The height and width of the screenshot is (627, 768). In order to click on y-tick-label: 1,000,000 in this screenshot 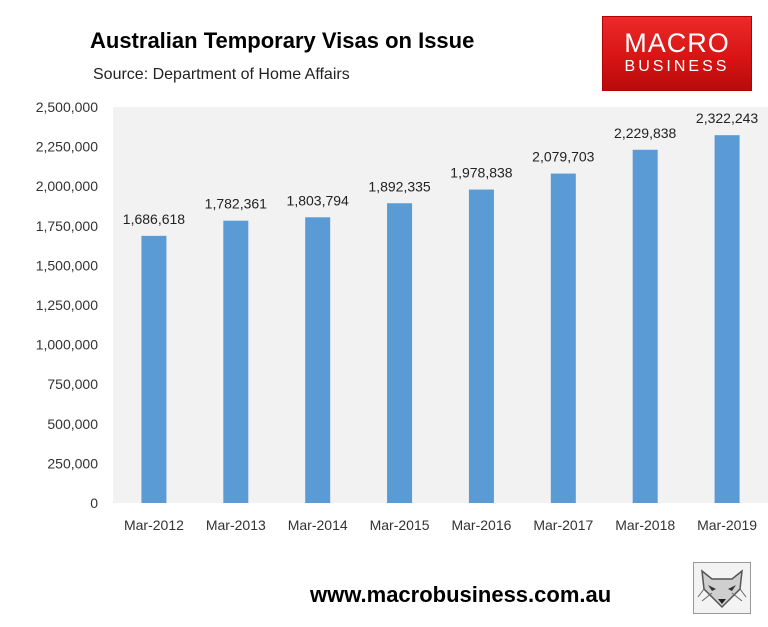, I will do `click(67, 345)`.